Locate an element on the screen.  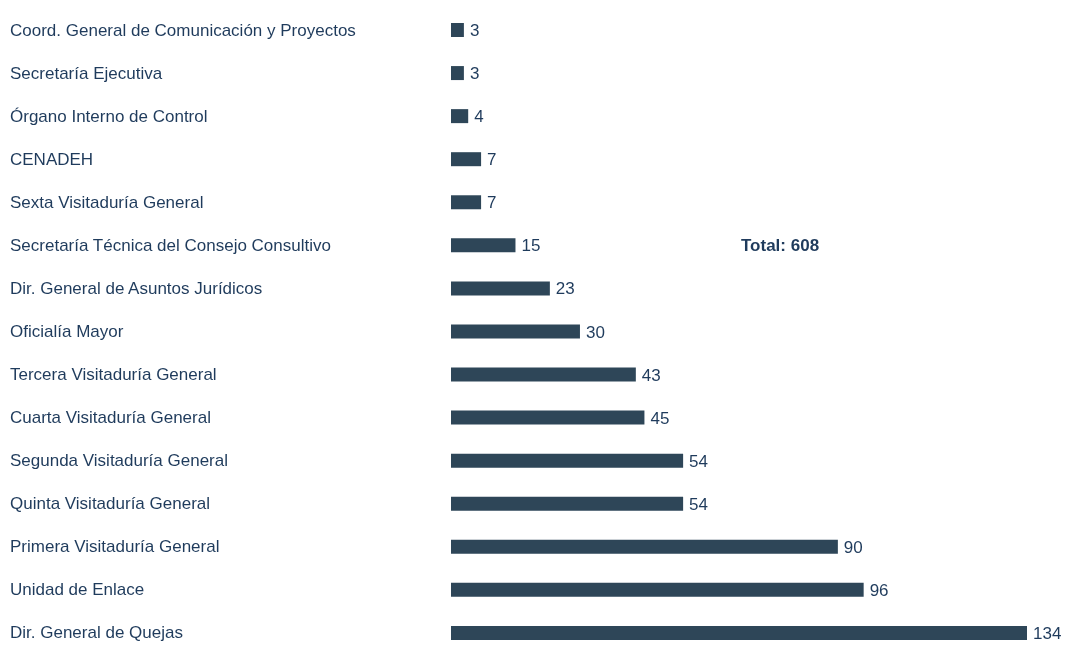
y-tick-label: Oficialía Mayor is located at coordinates (67, 331).